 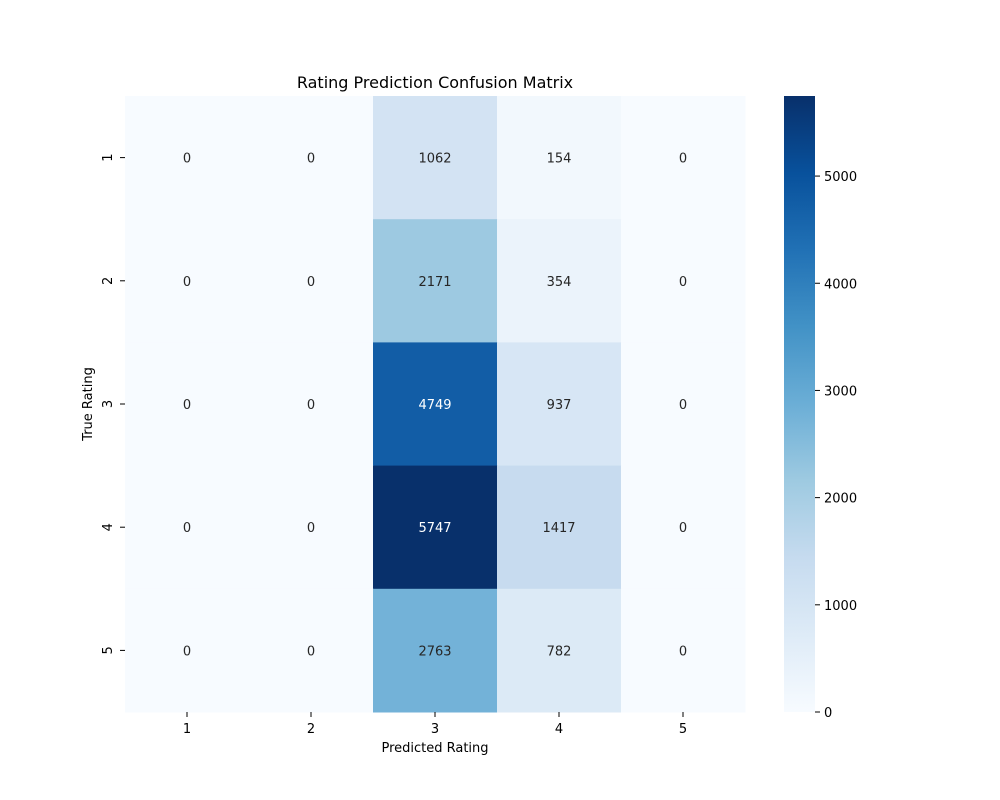 I want to click on cell-value-label: 154, so click(x=559, y=159).